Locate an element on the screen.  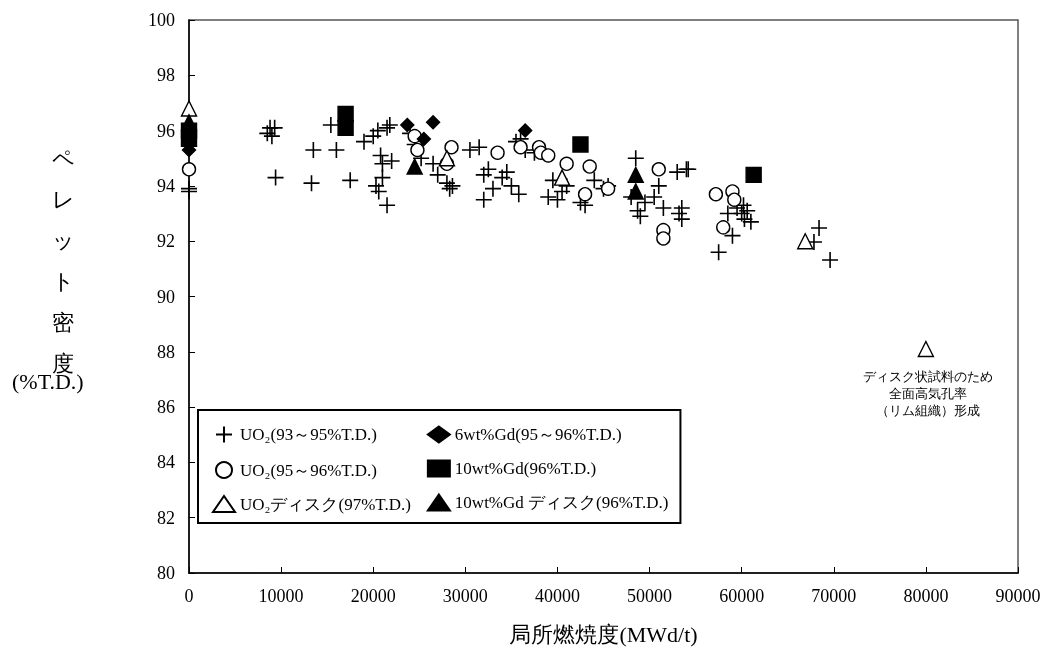
y-tick-label: 92 is located at coordinates (166, 241).